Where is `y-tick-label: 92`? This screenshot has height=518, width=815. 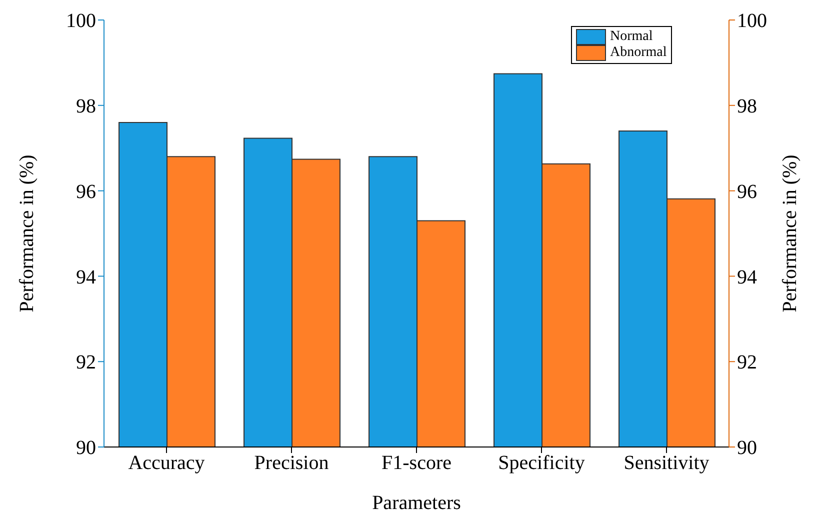 y-tick-label: 92 is located at coordinates (86, 363).